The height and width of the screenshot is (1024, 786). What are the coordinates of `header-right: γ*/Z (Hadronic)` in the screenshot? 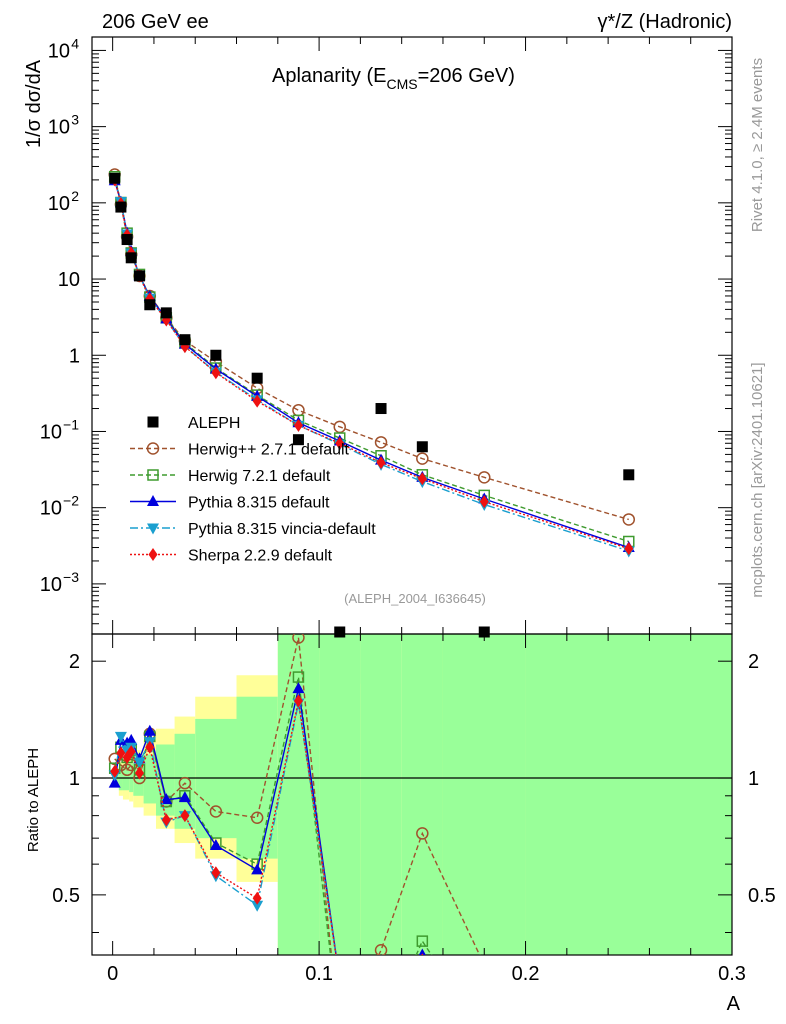 It's located at (665, 22).